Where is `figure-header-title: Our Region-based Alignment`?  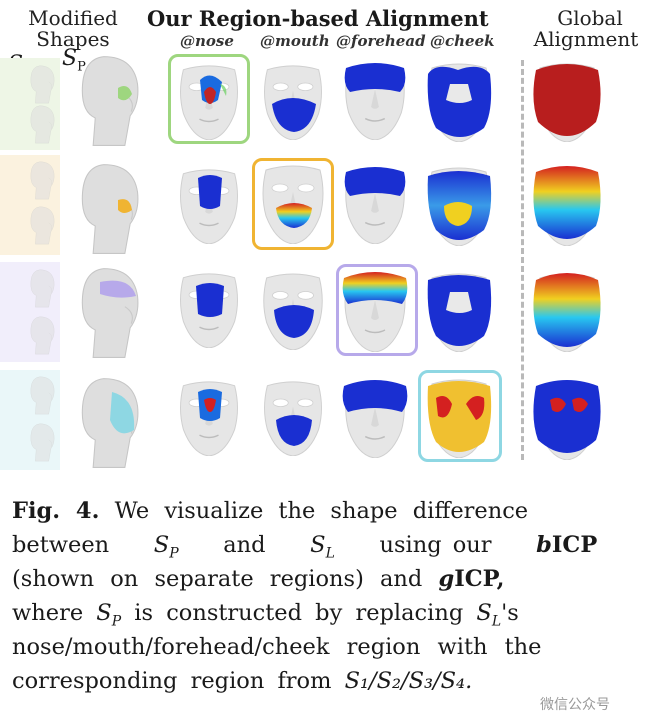 figure-header-title: Our Region-based Alignment is located at coordinates (318, 18).